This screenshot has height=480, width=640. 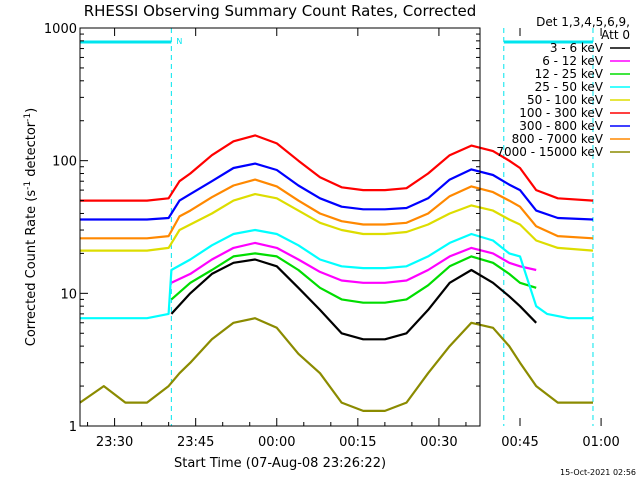 I want to click on series-line-12-25-kev, so click(x=353, y=278).